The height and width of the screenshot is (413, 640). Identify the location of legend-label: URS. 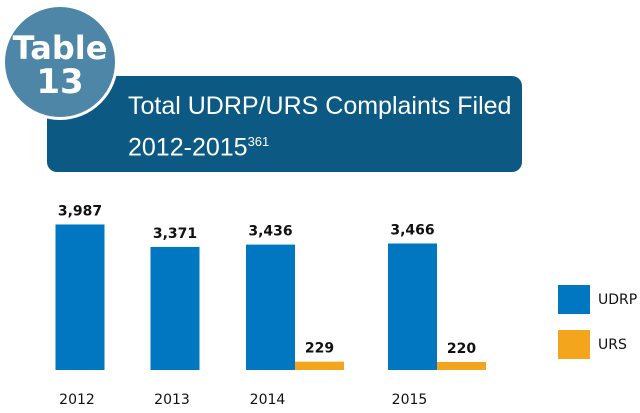
(612, 345).